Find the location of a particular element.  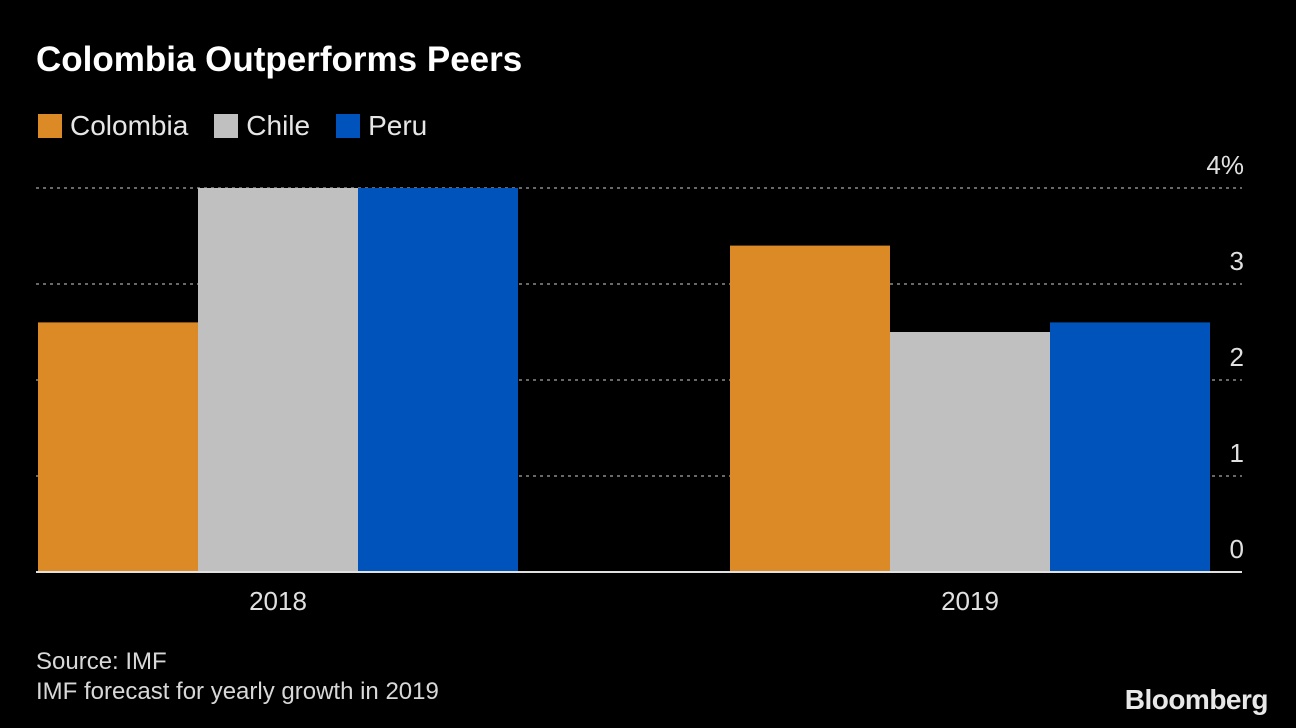

legend-label-colombia: Colombia is located at coordinates (129, 125).